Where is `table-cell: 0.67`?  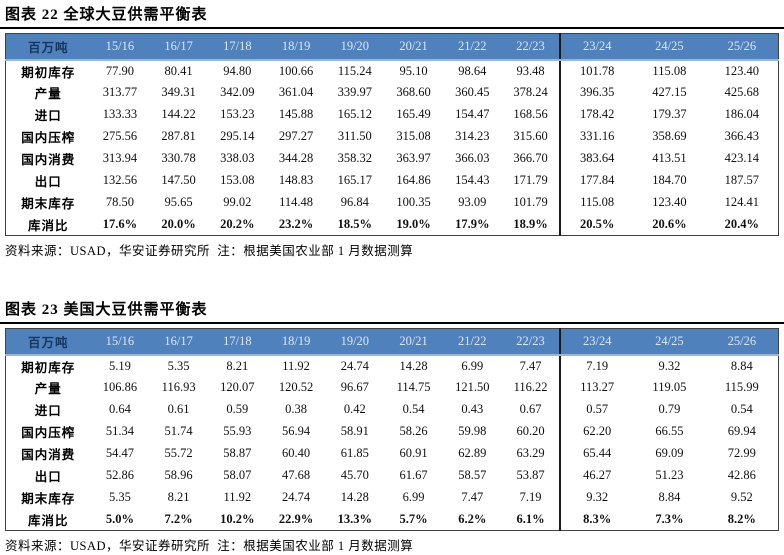 table-cell: 0.67 is located at coordinates (530, 409).